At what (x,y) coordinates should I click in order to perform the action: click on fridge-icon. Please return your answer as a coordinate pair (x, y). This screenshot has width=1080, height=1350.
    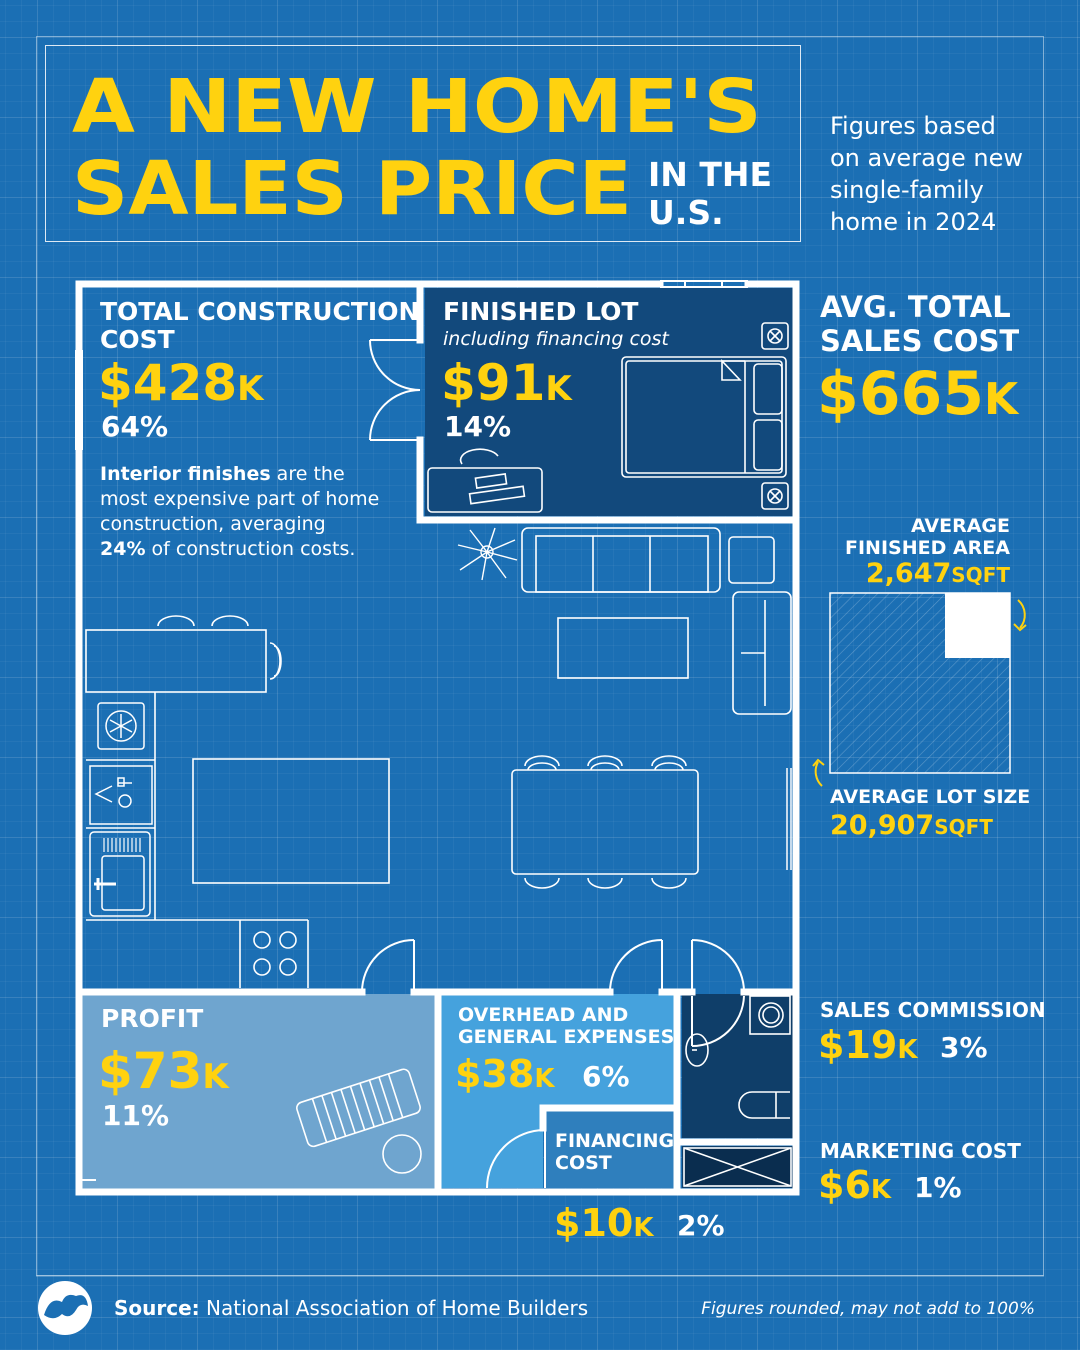
    Looking at the image, I should click on (121, 726).